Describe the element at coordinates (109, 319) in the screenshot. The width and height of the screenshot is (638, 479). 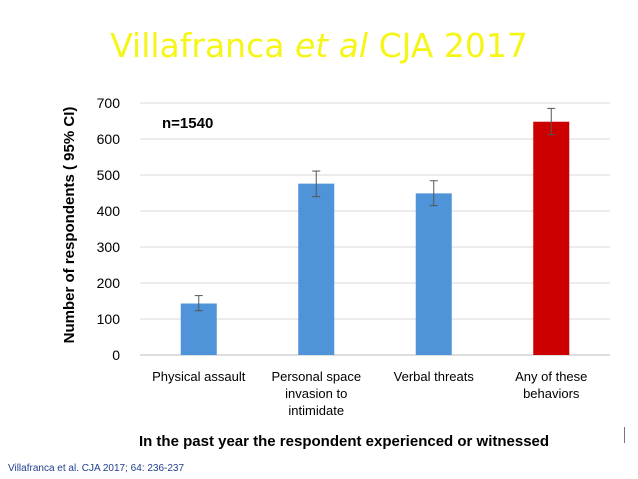
I see `y-tick-label: 100` at that location.